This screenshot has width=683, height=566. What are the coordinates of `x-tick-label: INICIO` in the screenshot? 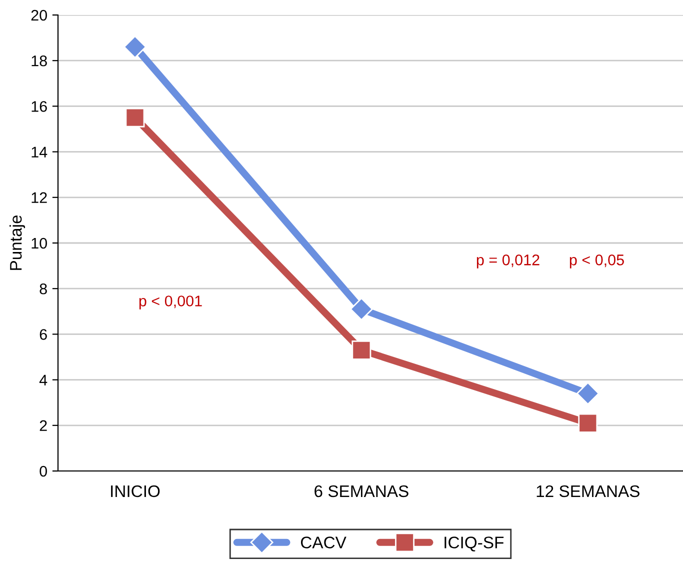 It's located at (135, 491).